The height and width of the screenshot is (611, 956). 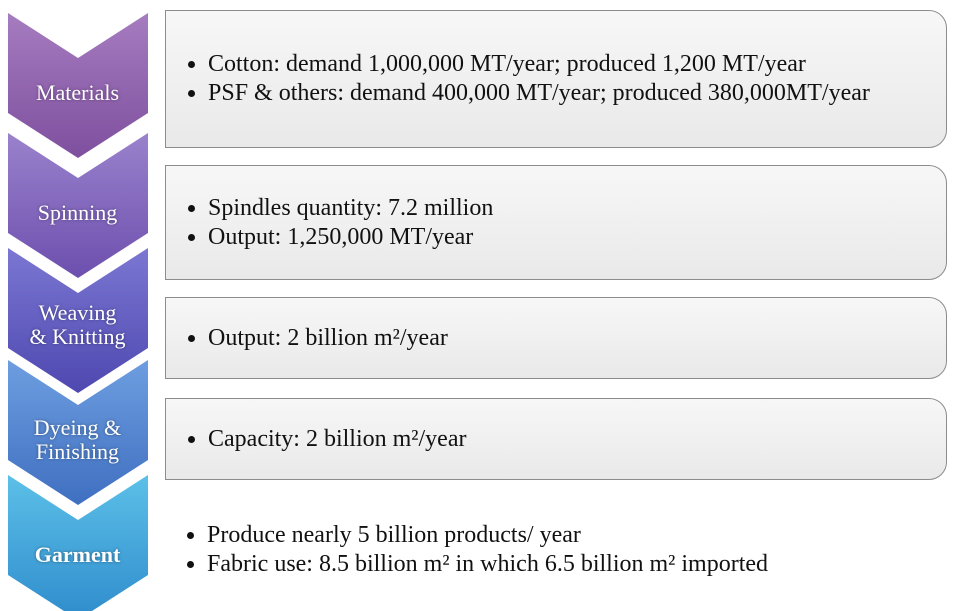 I want to click on bullet: Produce nearly 5 billion products/ year, so click(x=487, y=535).